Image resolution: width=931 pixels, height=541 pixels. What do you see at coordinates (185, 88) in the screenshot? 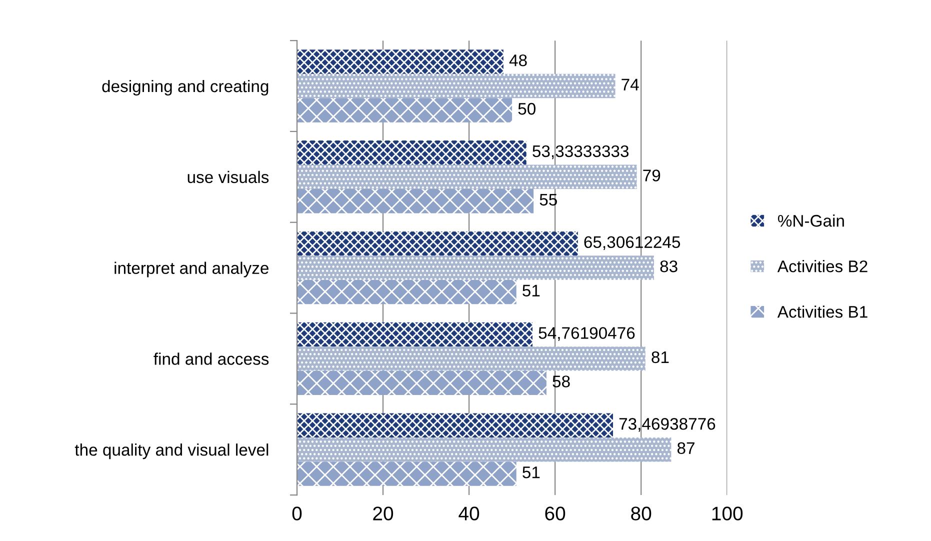
I see `y-tick-label: designing and creating` at bounding box center [185, 88].